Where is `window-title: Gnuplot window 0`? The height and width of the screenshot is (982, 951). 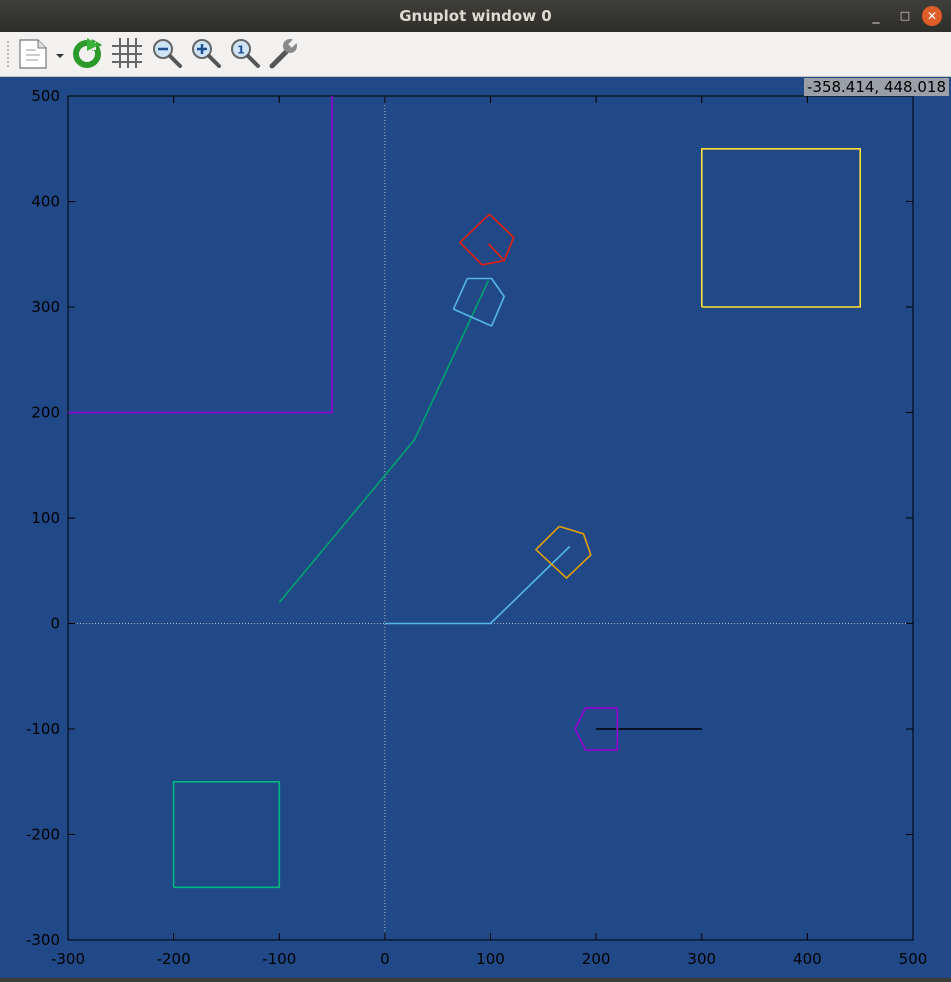 window-title: Gnuplot window 0 is located at coordinates (475, 16).